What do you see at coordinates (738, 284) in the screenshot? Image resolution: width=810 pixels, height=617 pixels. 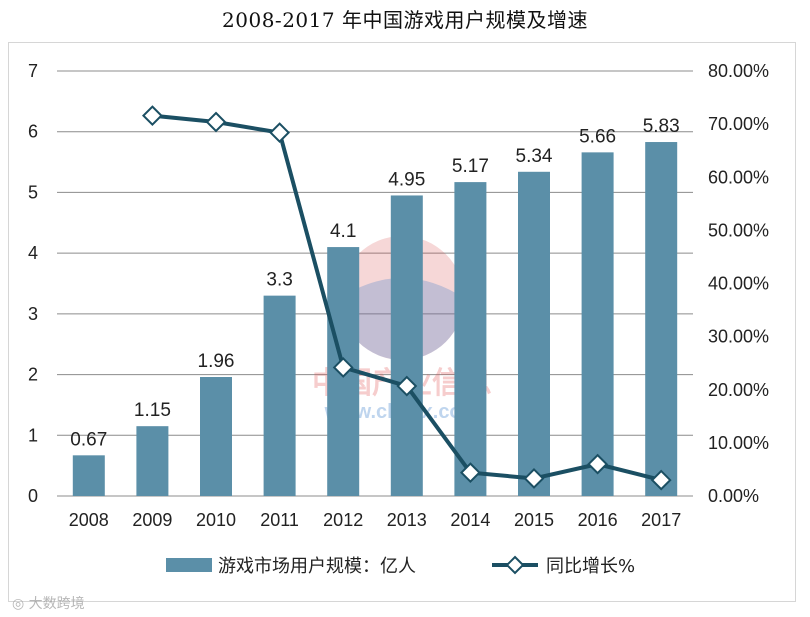 I see `y-right-tick-label: 40.00%` at bounding box center [738, 284].